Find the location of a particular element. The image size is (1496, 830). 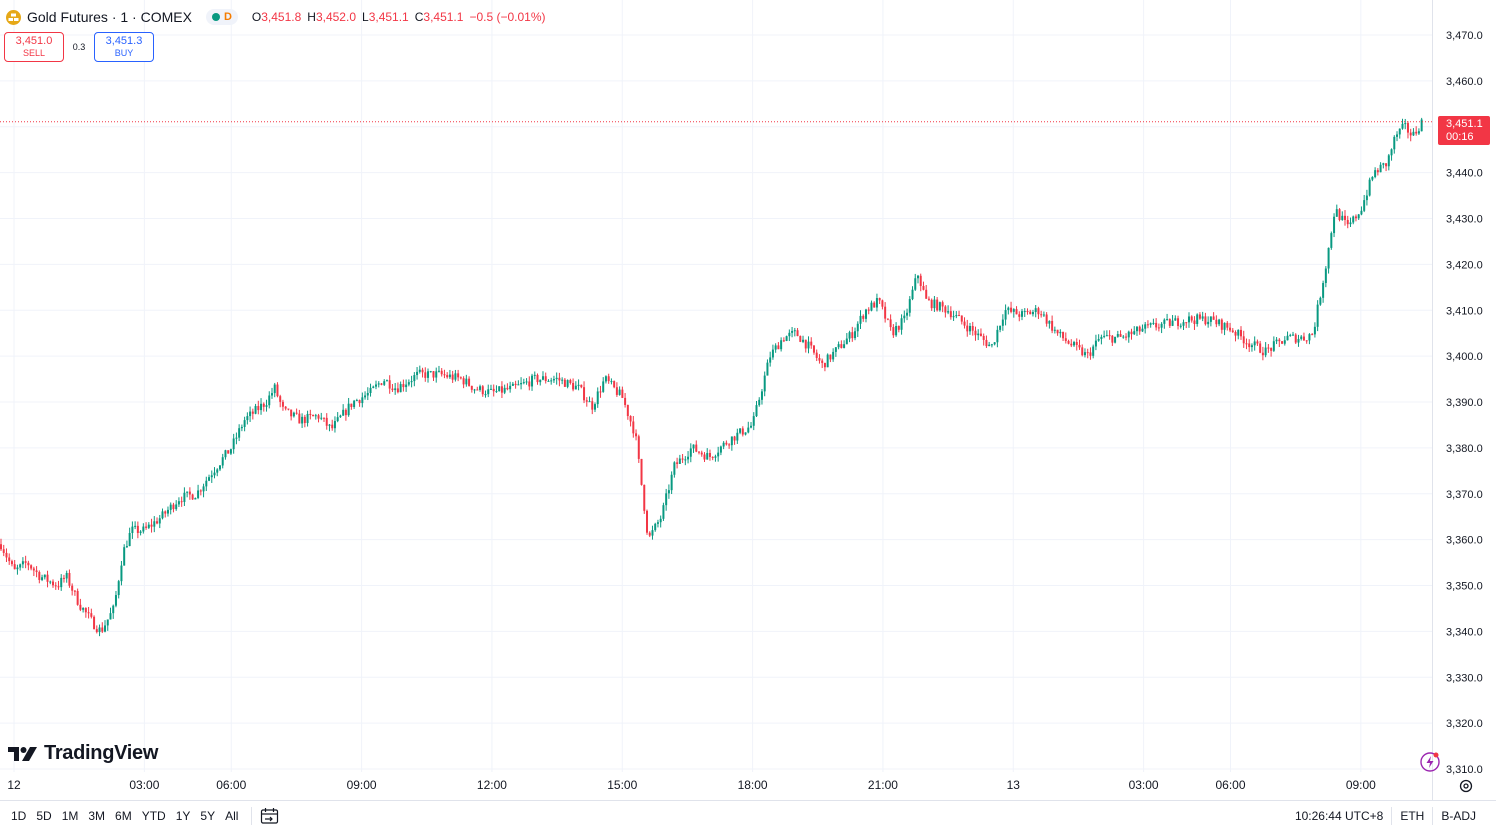

range-3m: 3M is located at coordinates (97, 815).